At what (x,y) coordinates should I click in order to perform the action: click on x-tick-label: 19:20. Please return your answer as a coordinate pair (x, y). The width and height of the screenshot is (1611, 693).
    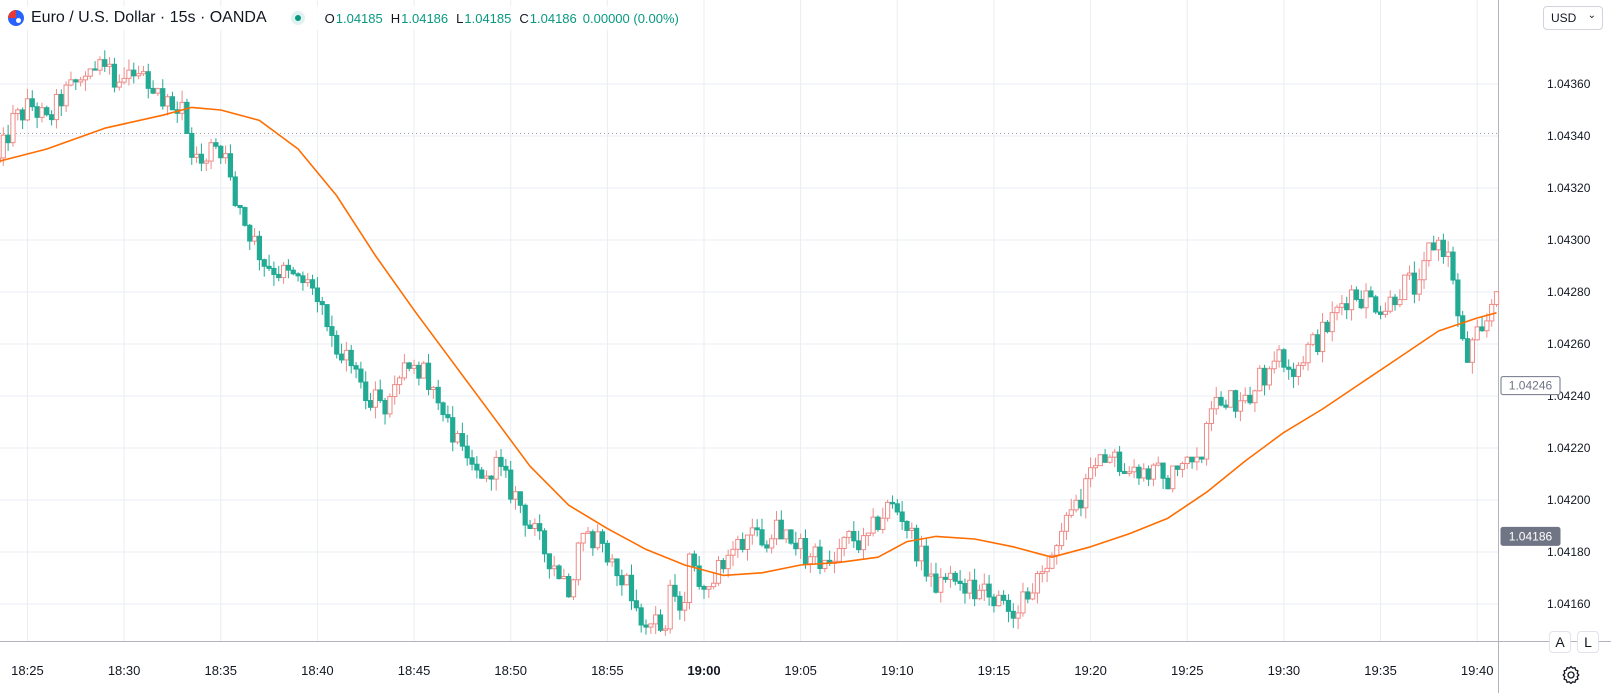
    Looking at the image, I should click on (1090, 670).